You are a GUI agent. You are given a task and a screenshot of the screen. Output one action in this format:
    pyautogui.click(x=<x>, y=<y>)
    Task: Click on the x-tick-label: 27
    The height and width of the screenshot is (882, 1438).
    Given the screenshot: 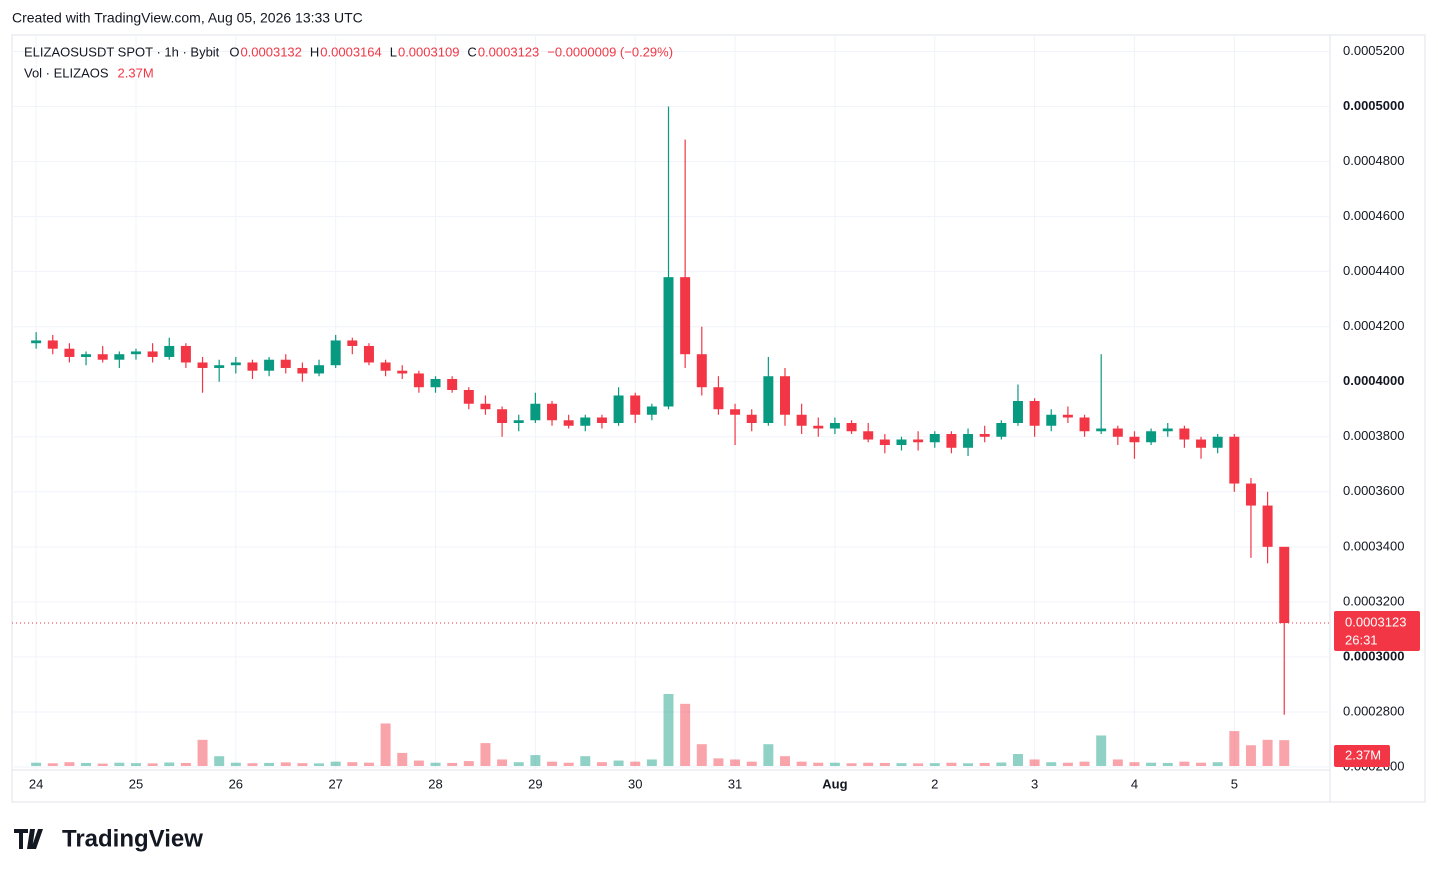 What is the action you would take?
    pyautogui.click(x=335, y=783)
    